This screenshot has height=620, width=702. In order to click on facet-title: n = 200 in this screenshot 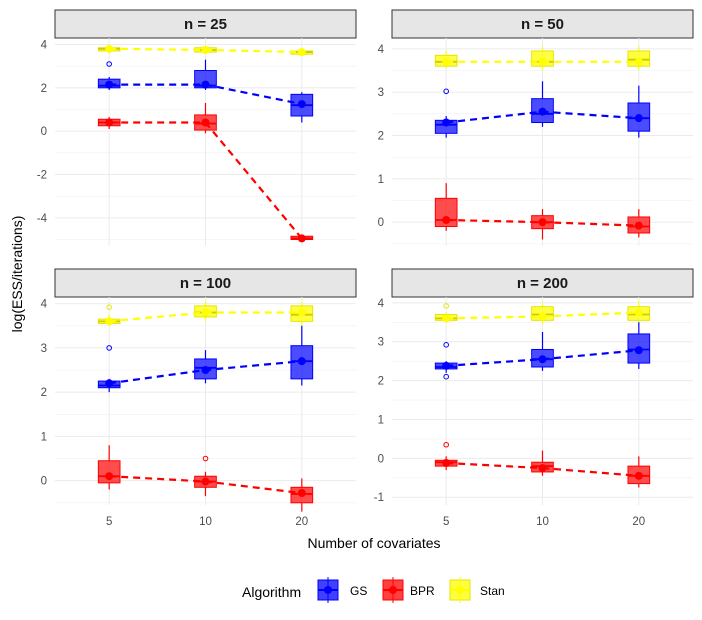, I will do `click(542, 283)`.